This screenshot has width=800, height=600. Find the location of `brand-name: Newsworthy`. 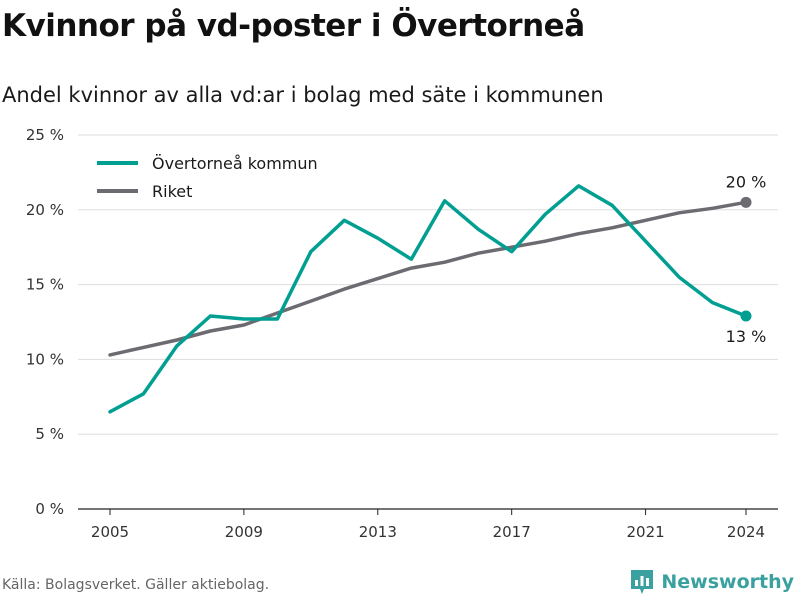

brand-name: Newsworthy is located at coordinates (727, 582).